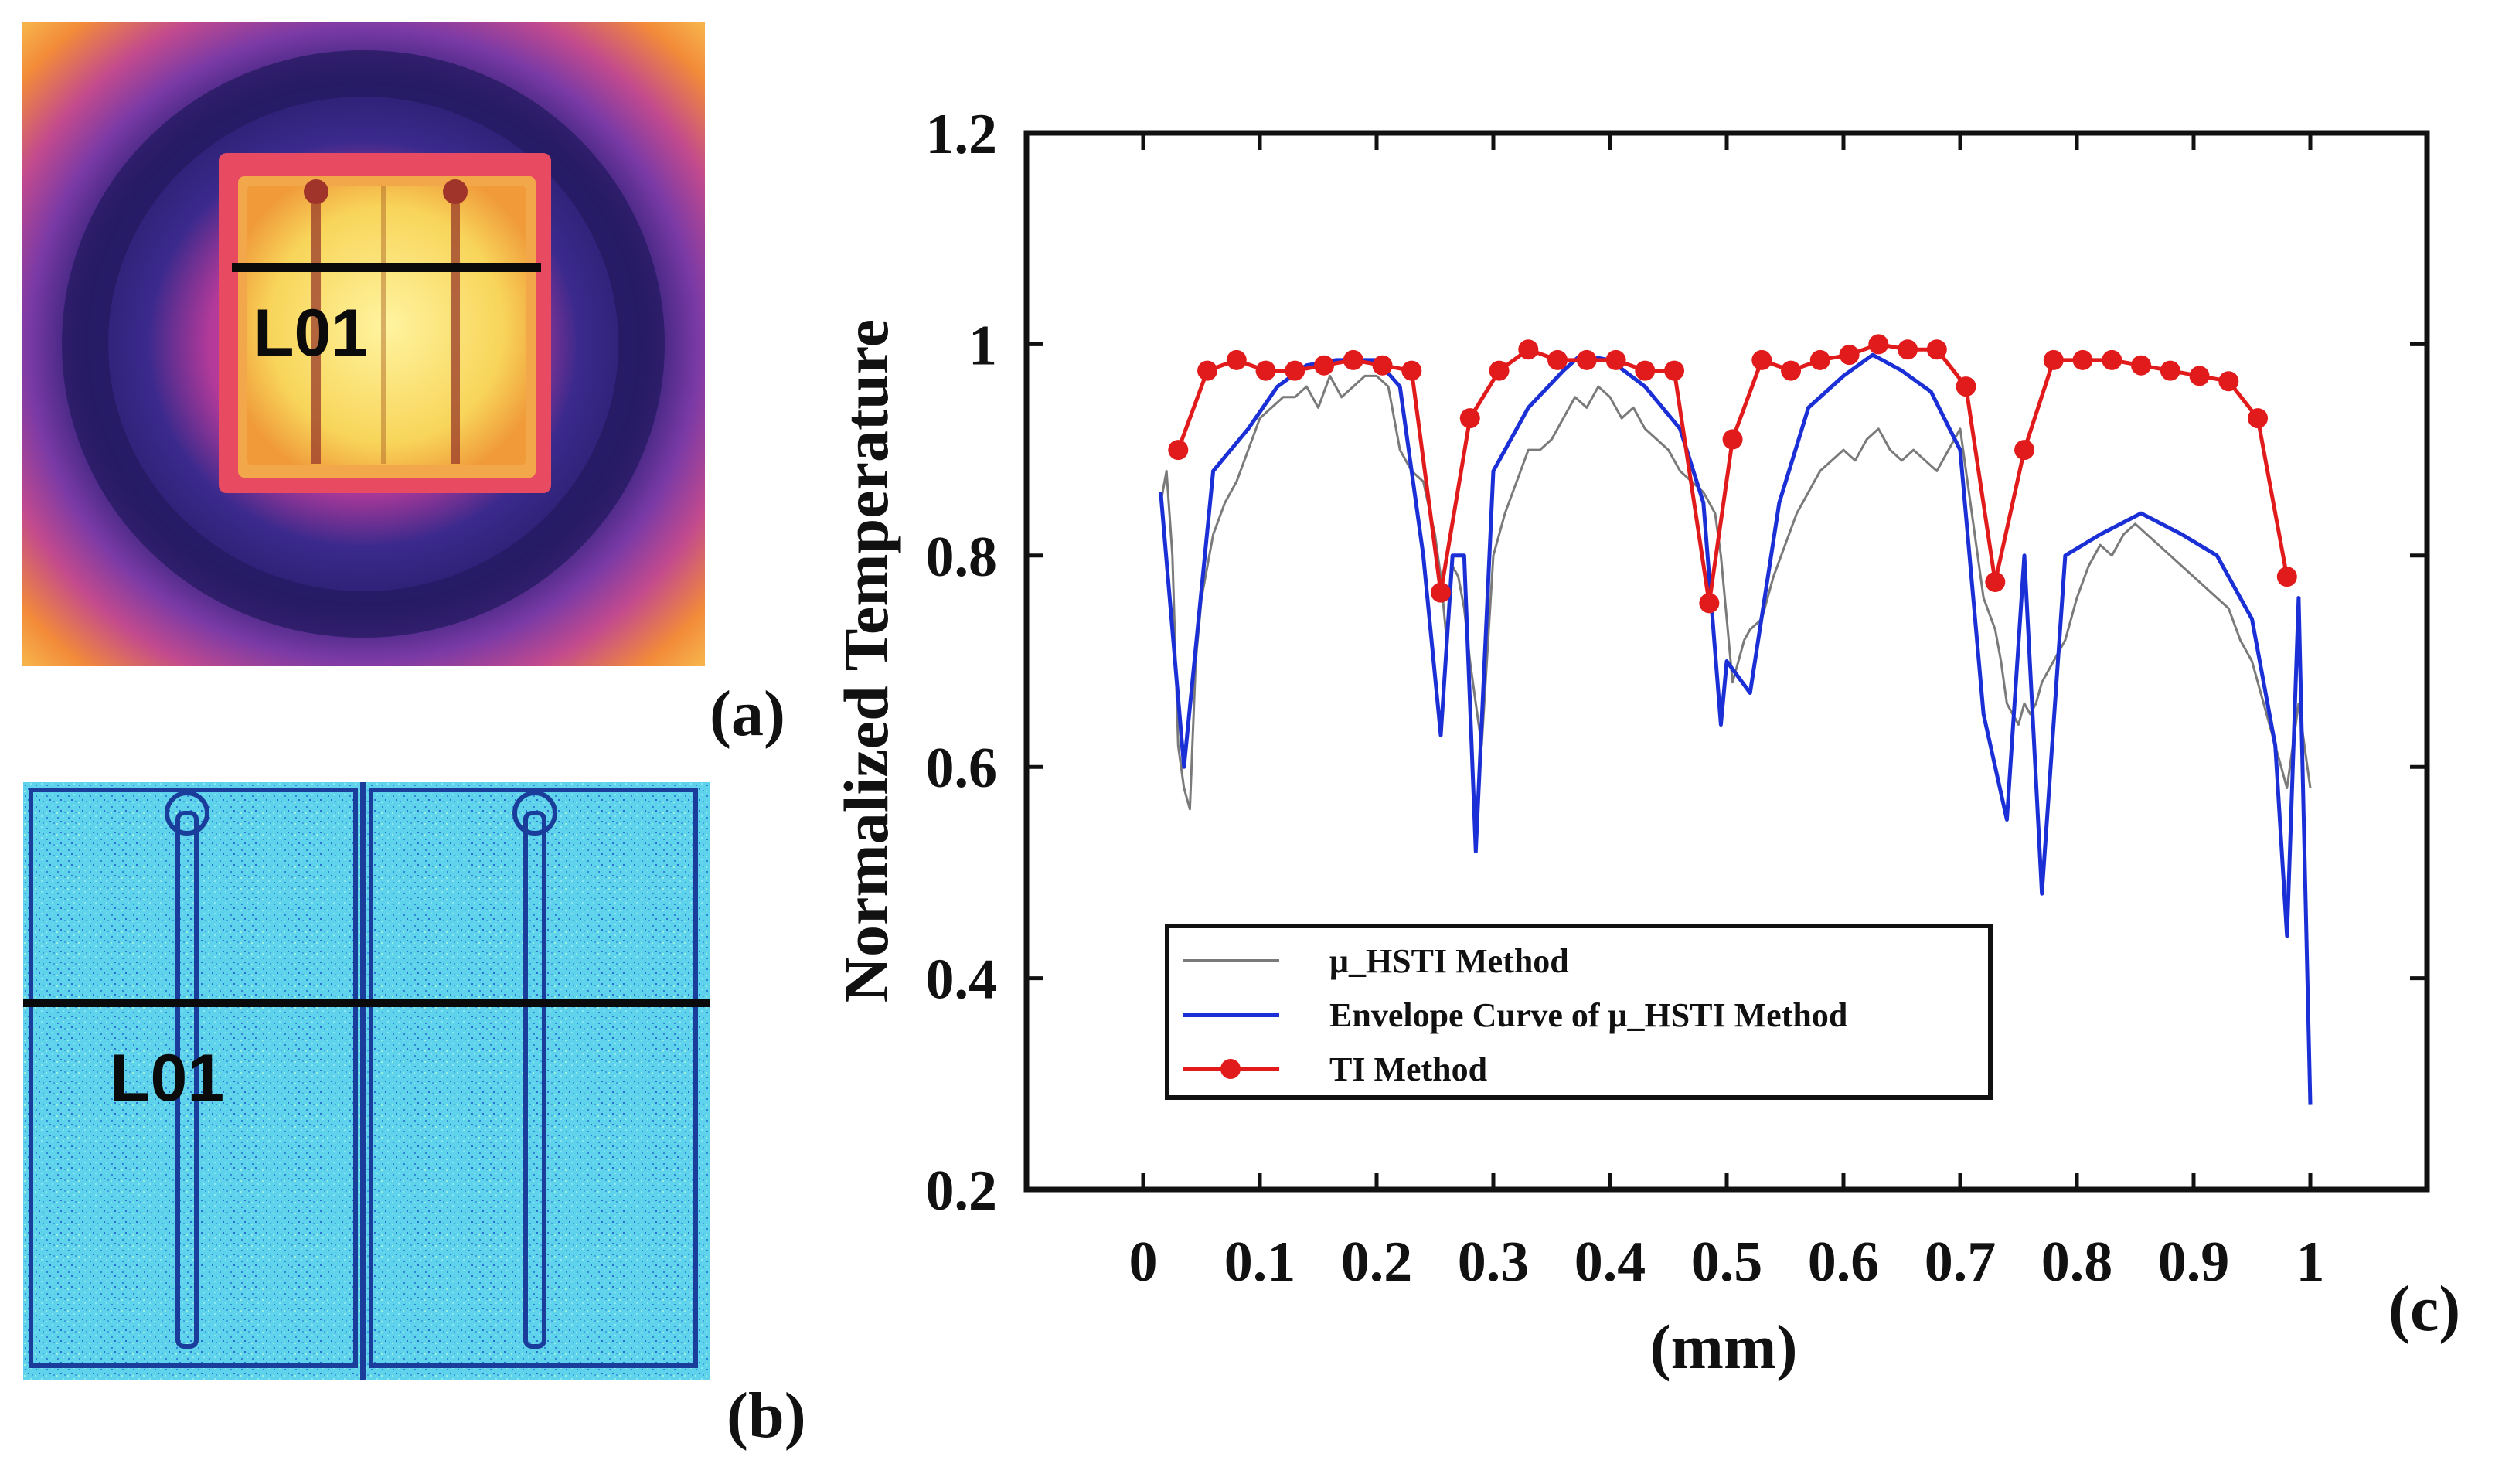 This screenshot has height=1484, width=2502. I want to click on thermal-image-b-graphic: L01, so click(366, 1081).